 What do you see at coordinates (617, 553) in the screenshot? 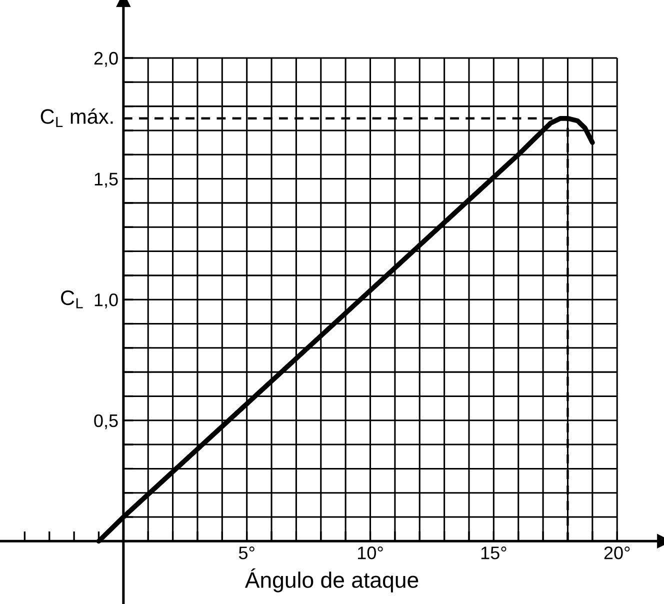
I see `x-tick-label: 20°` at bounding box center [617, 553].